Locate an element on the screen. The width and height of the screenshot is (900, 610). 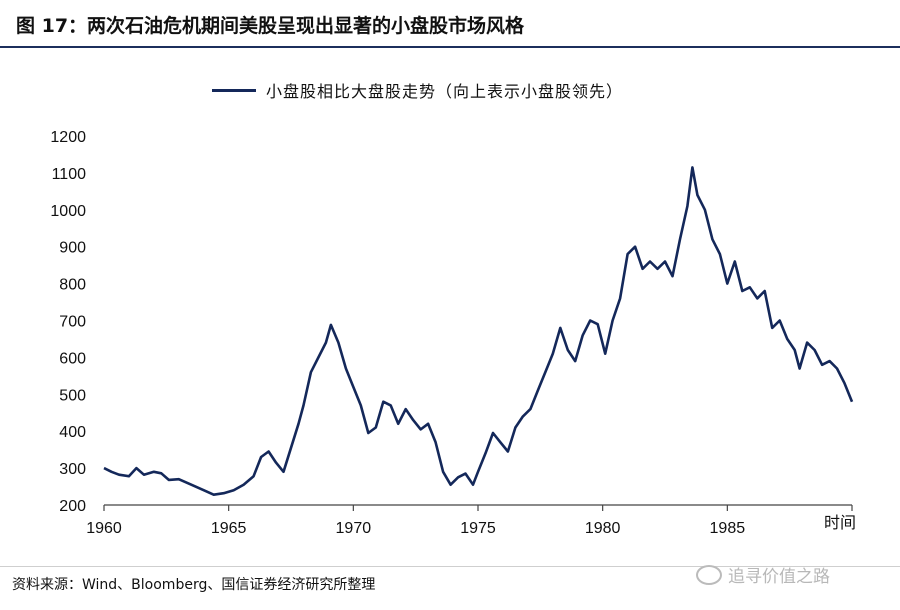
y-tick-label: 1000 is located at coordinates (68, 211).